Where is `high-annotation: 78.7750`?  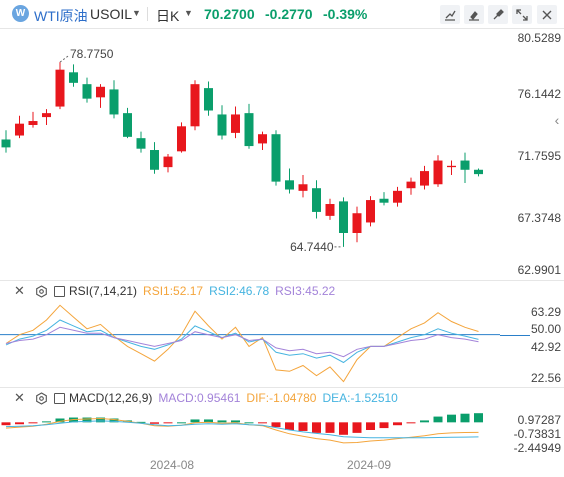 high-annotation: 78.7750 is located at coordinates (92, 54).